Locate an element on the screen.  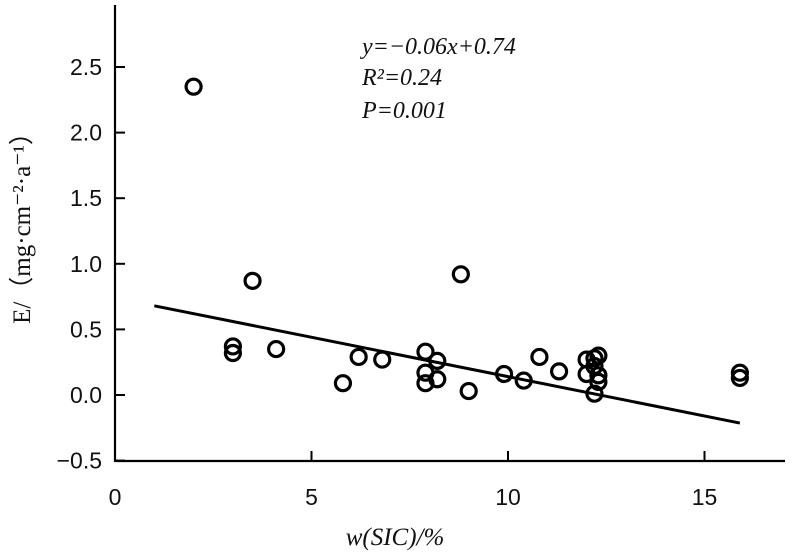
equation-annotation: y=−0.06x+0.74 is located at coordinates (438, 47).